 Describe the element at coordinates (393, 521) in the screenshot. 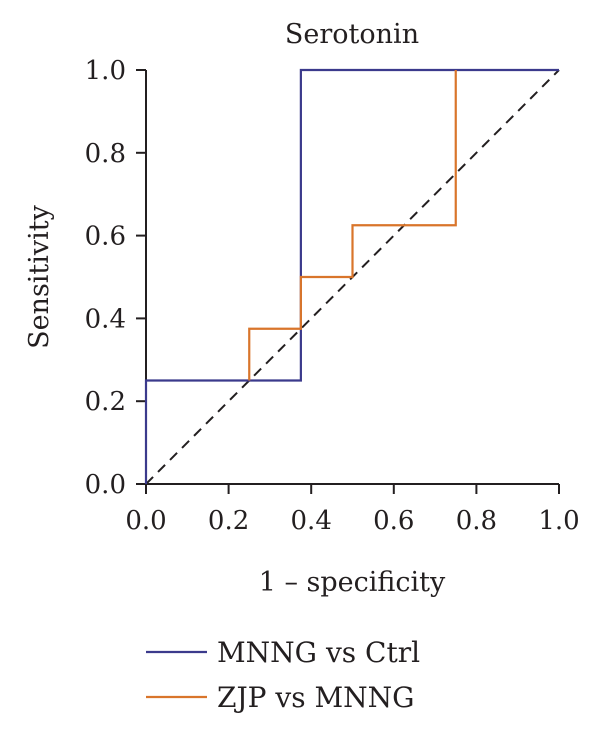

I see `x-tick-label: 0.6` at that location.